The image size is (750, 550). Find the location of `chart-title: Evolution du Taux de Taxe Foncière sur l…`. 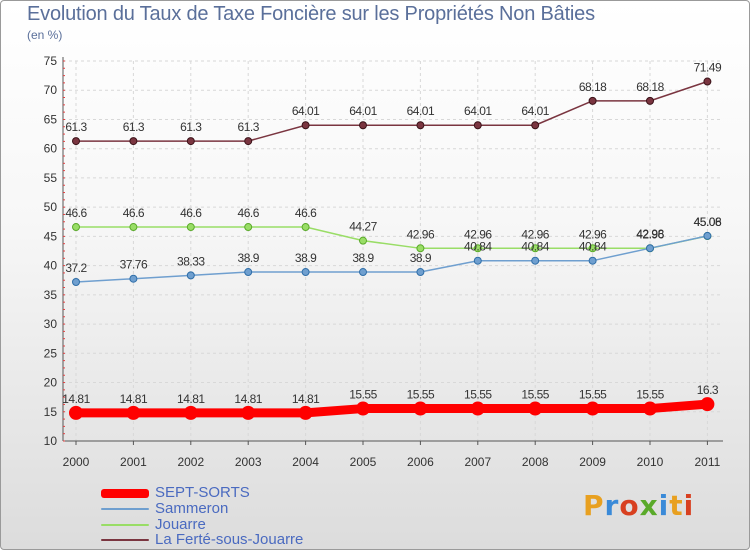

chart-title: Evolution du Taux de Taxe Foncière sur l… is located at coordinates (311, 14).